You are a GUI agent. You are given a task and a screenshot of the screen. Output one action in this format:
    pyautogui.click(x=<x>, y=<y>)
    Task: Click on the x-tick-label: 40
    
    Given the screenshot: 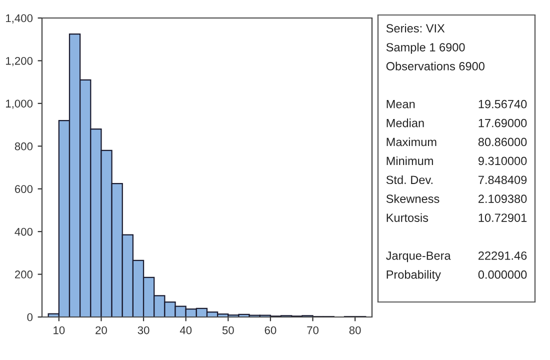 What is the action you would take?
    pyautogui.click(x=186, y=330)
    